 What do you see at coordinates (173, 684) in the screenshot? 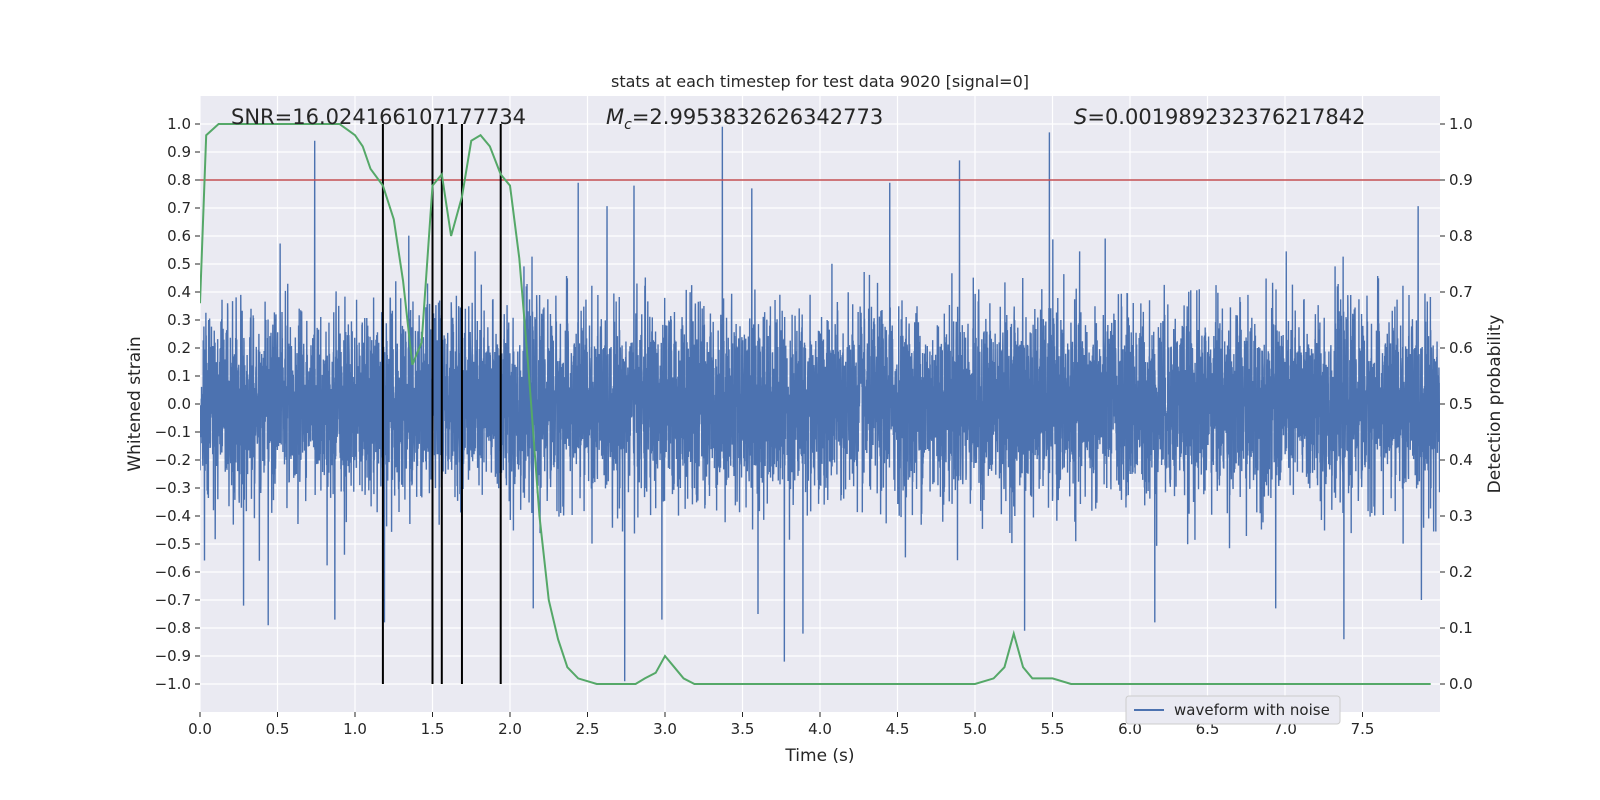
I see `y-tick-label: −1.0` at bounding box center [173, 684].